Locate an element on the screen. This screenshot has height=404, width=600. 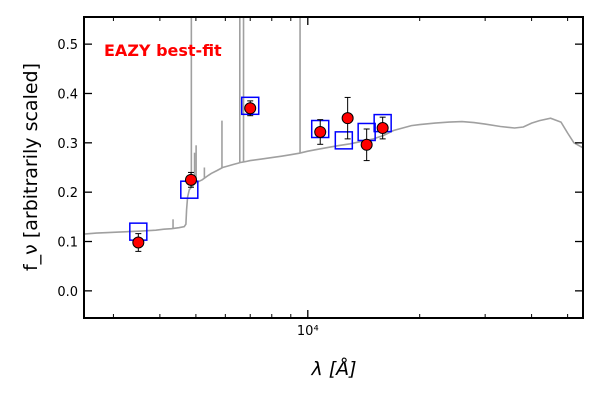
y-tick-label: 0.4 is located at coordinates (67, 94).